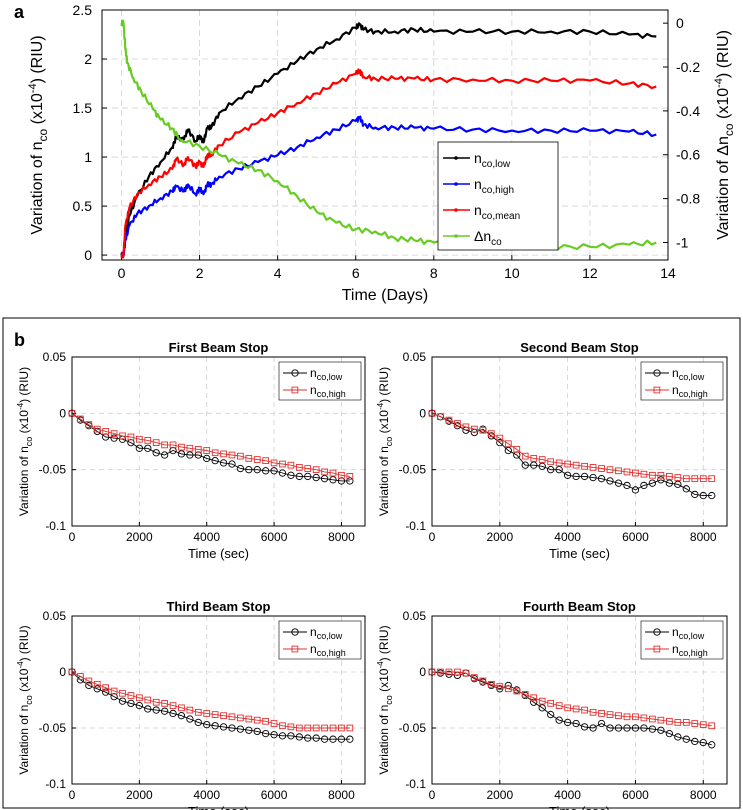  What do you see at coordinates (380, 665) in the screenshot?
I see `chart-b4-y-axis-label-exp: -4` at bounding box center [380, 665].